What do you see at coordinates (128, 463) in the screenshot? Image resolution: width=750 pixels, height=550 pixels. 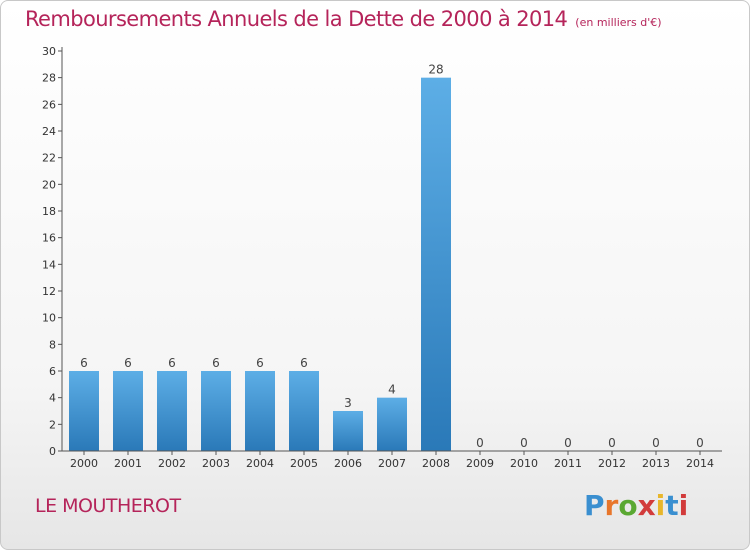 I see `x-tick-label: 2001` at bounding box center [128, 463].